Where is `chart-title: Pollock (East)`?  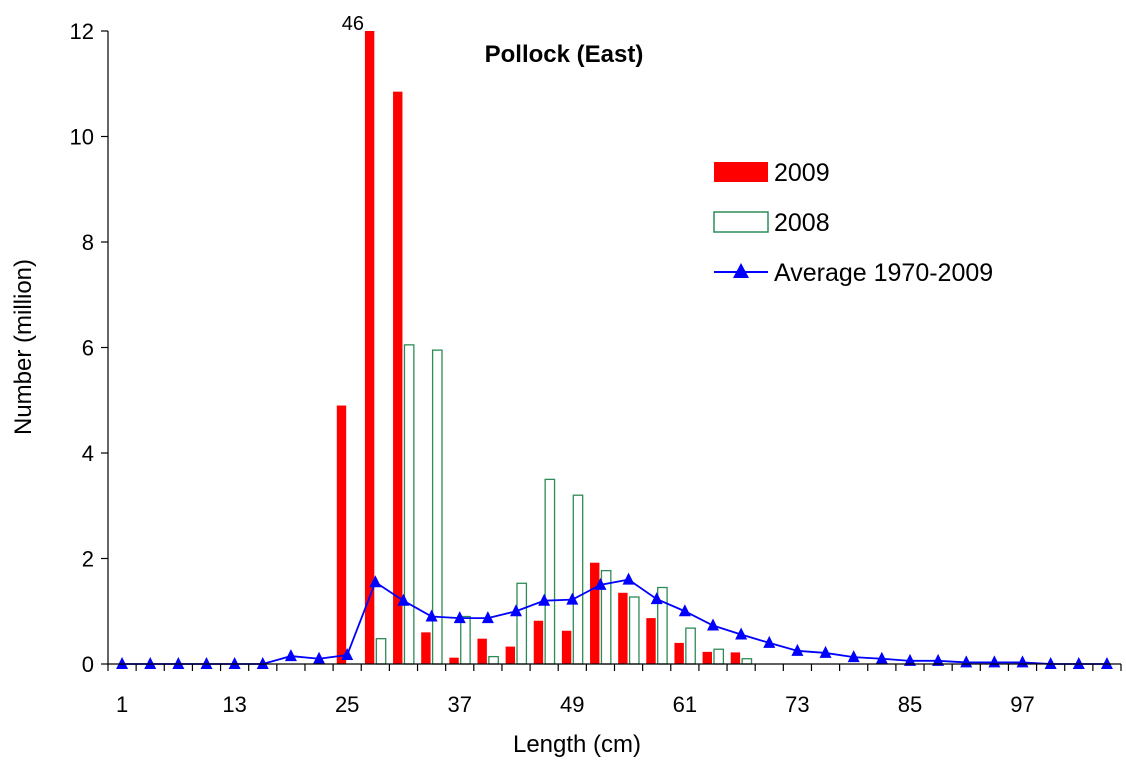
chart-title: Pollock (East) is located at coordinates (564, 54).